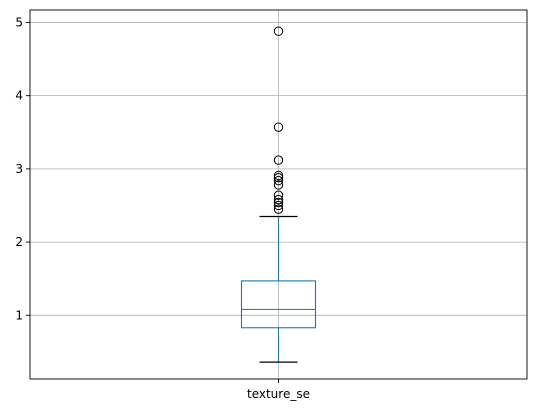  I want to click on y-tick-label: 1, so click(19, 315).